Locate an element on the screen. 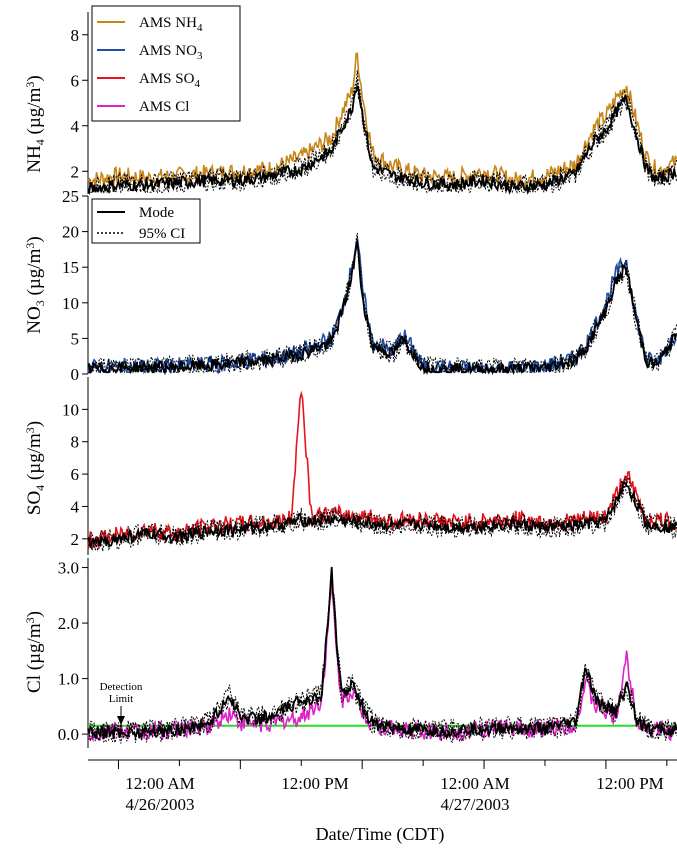 The image size is (677, 849). no3-y-ticks: 0 5 10 15 20 25 is located at coordinates (75, 285).